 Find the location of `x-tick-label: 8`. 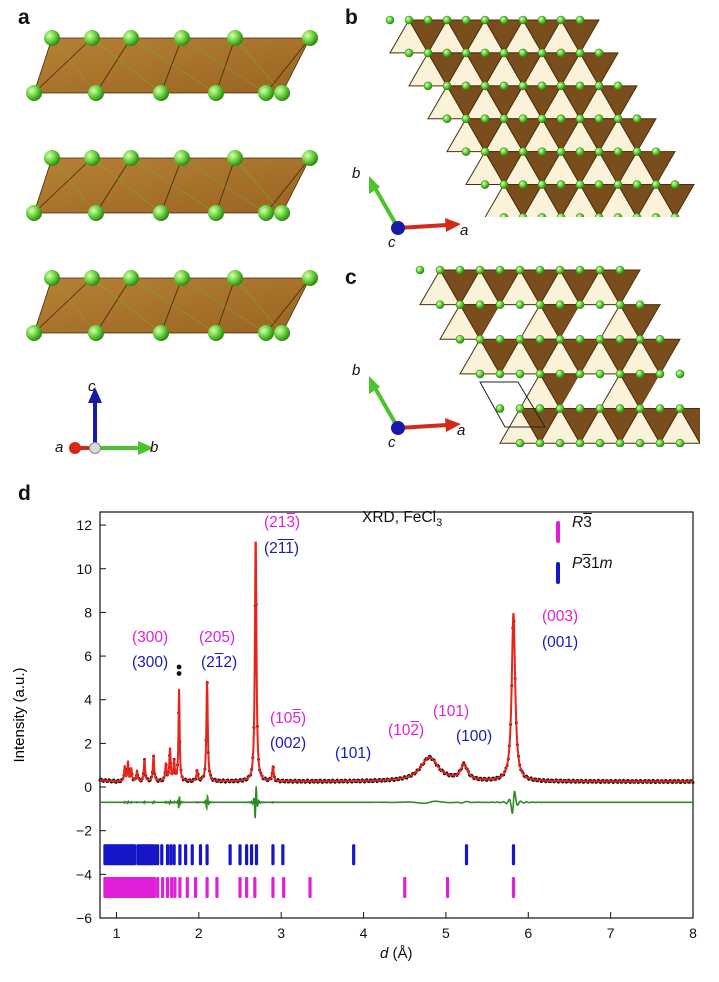

x-tick-label: 8 is located at coordinates (693, 933).